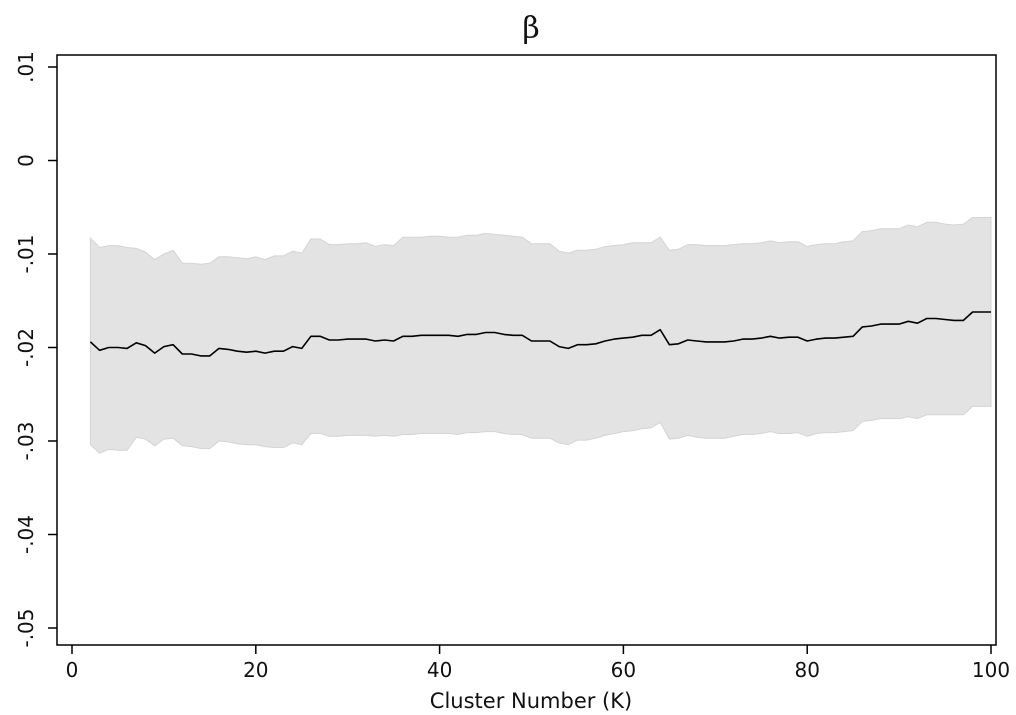 Image resolution: width=1016 pixels, height=715 pixels. Describe the element at coordinates (991, 670) in the screenshot. I see `x-tick-label: 100` at that location.